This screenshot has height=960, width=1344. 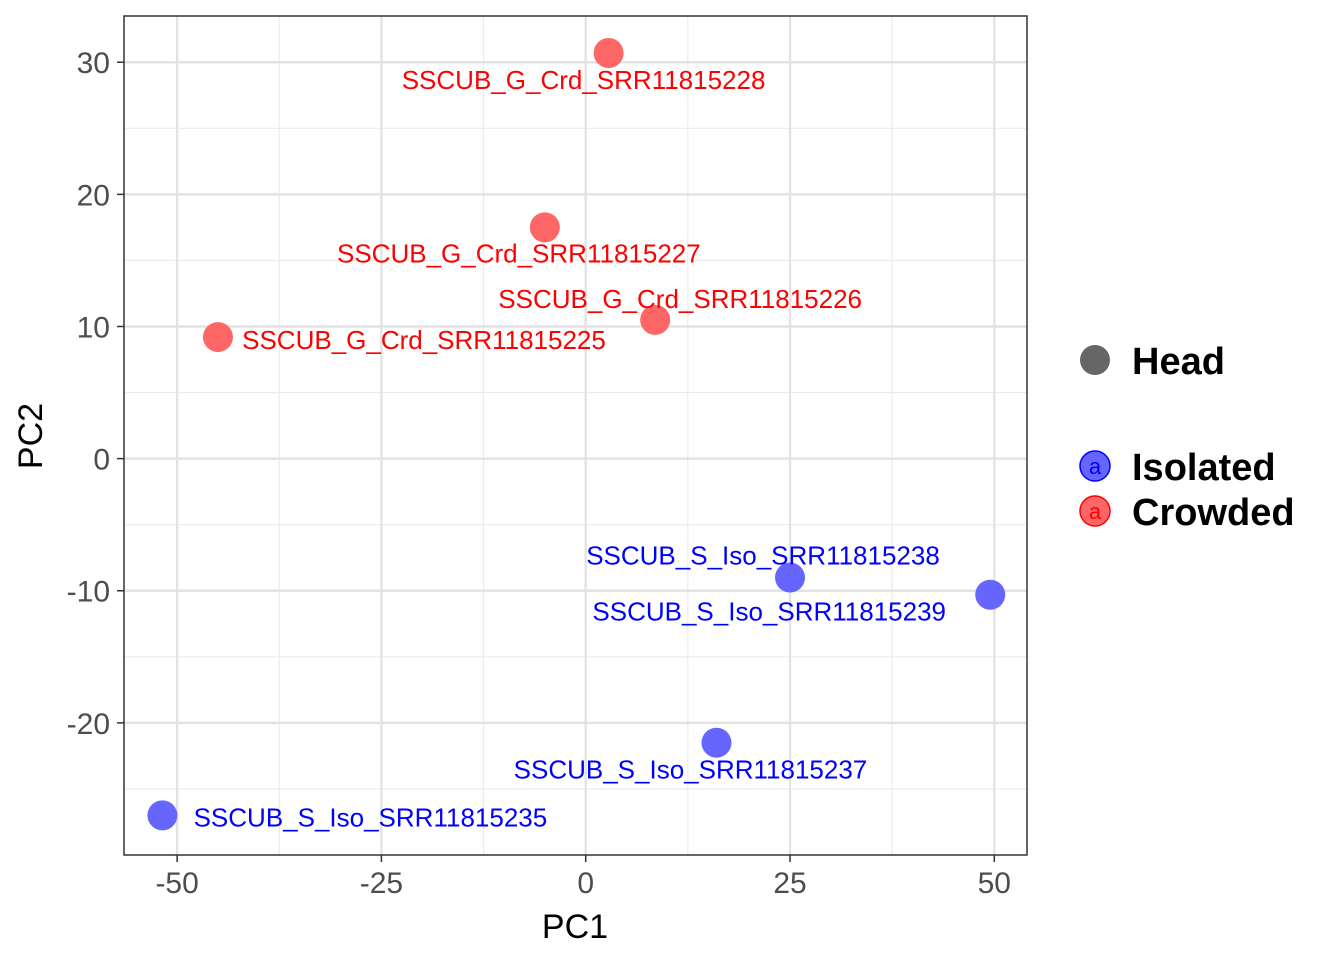 I want to click on legend-label-isolated: Isolated, so click(x=1204, y=468).